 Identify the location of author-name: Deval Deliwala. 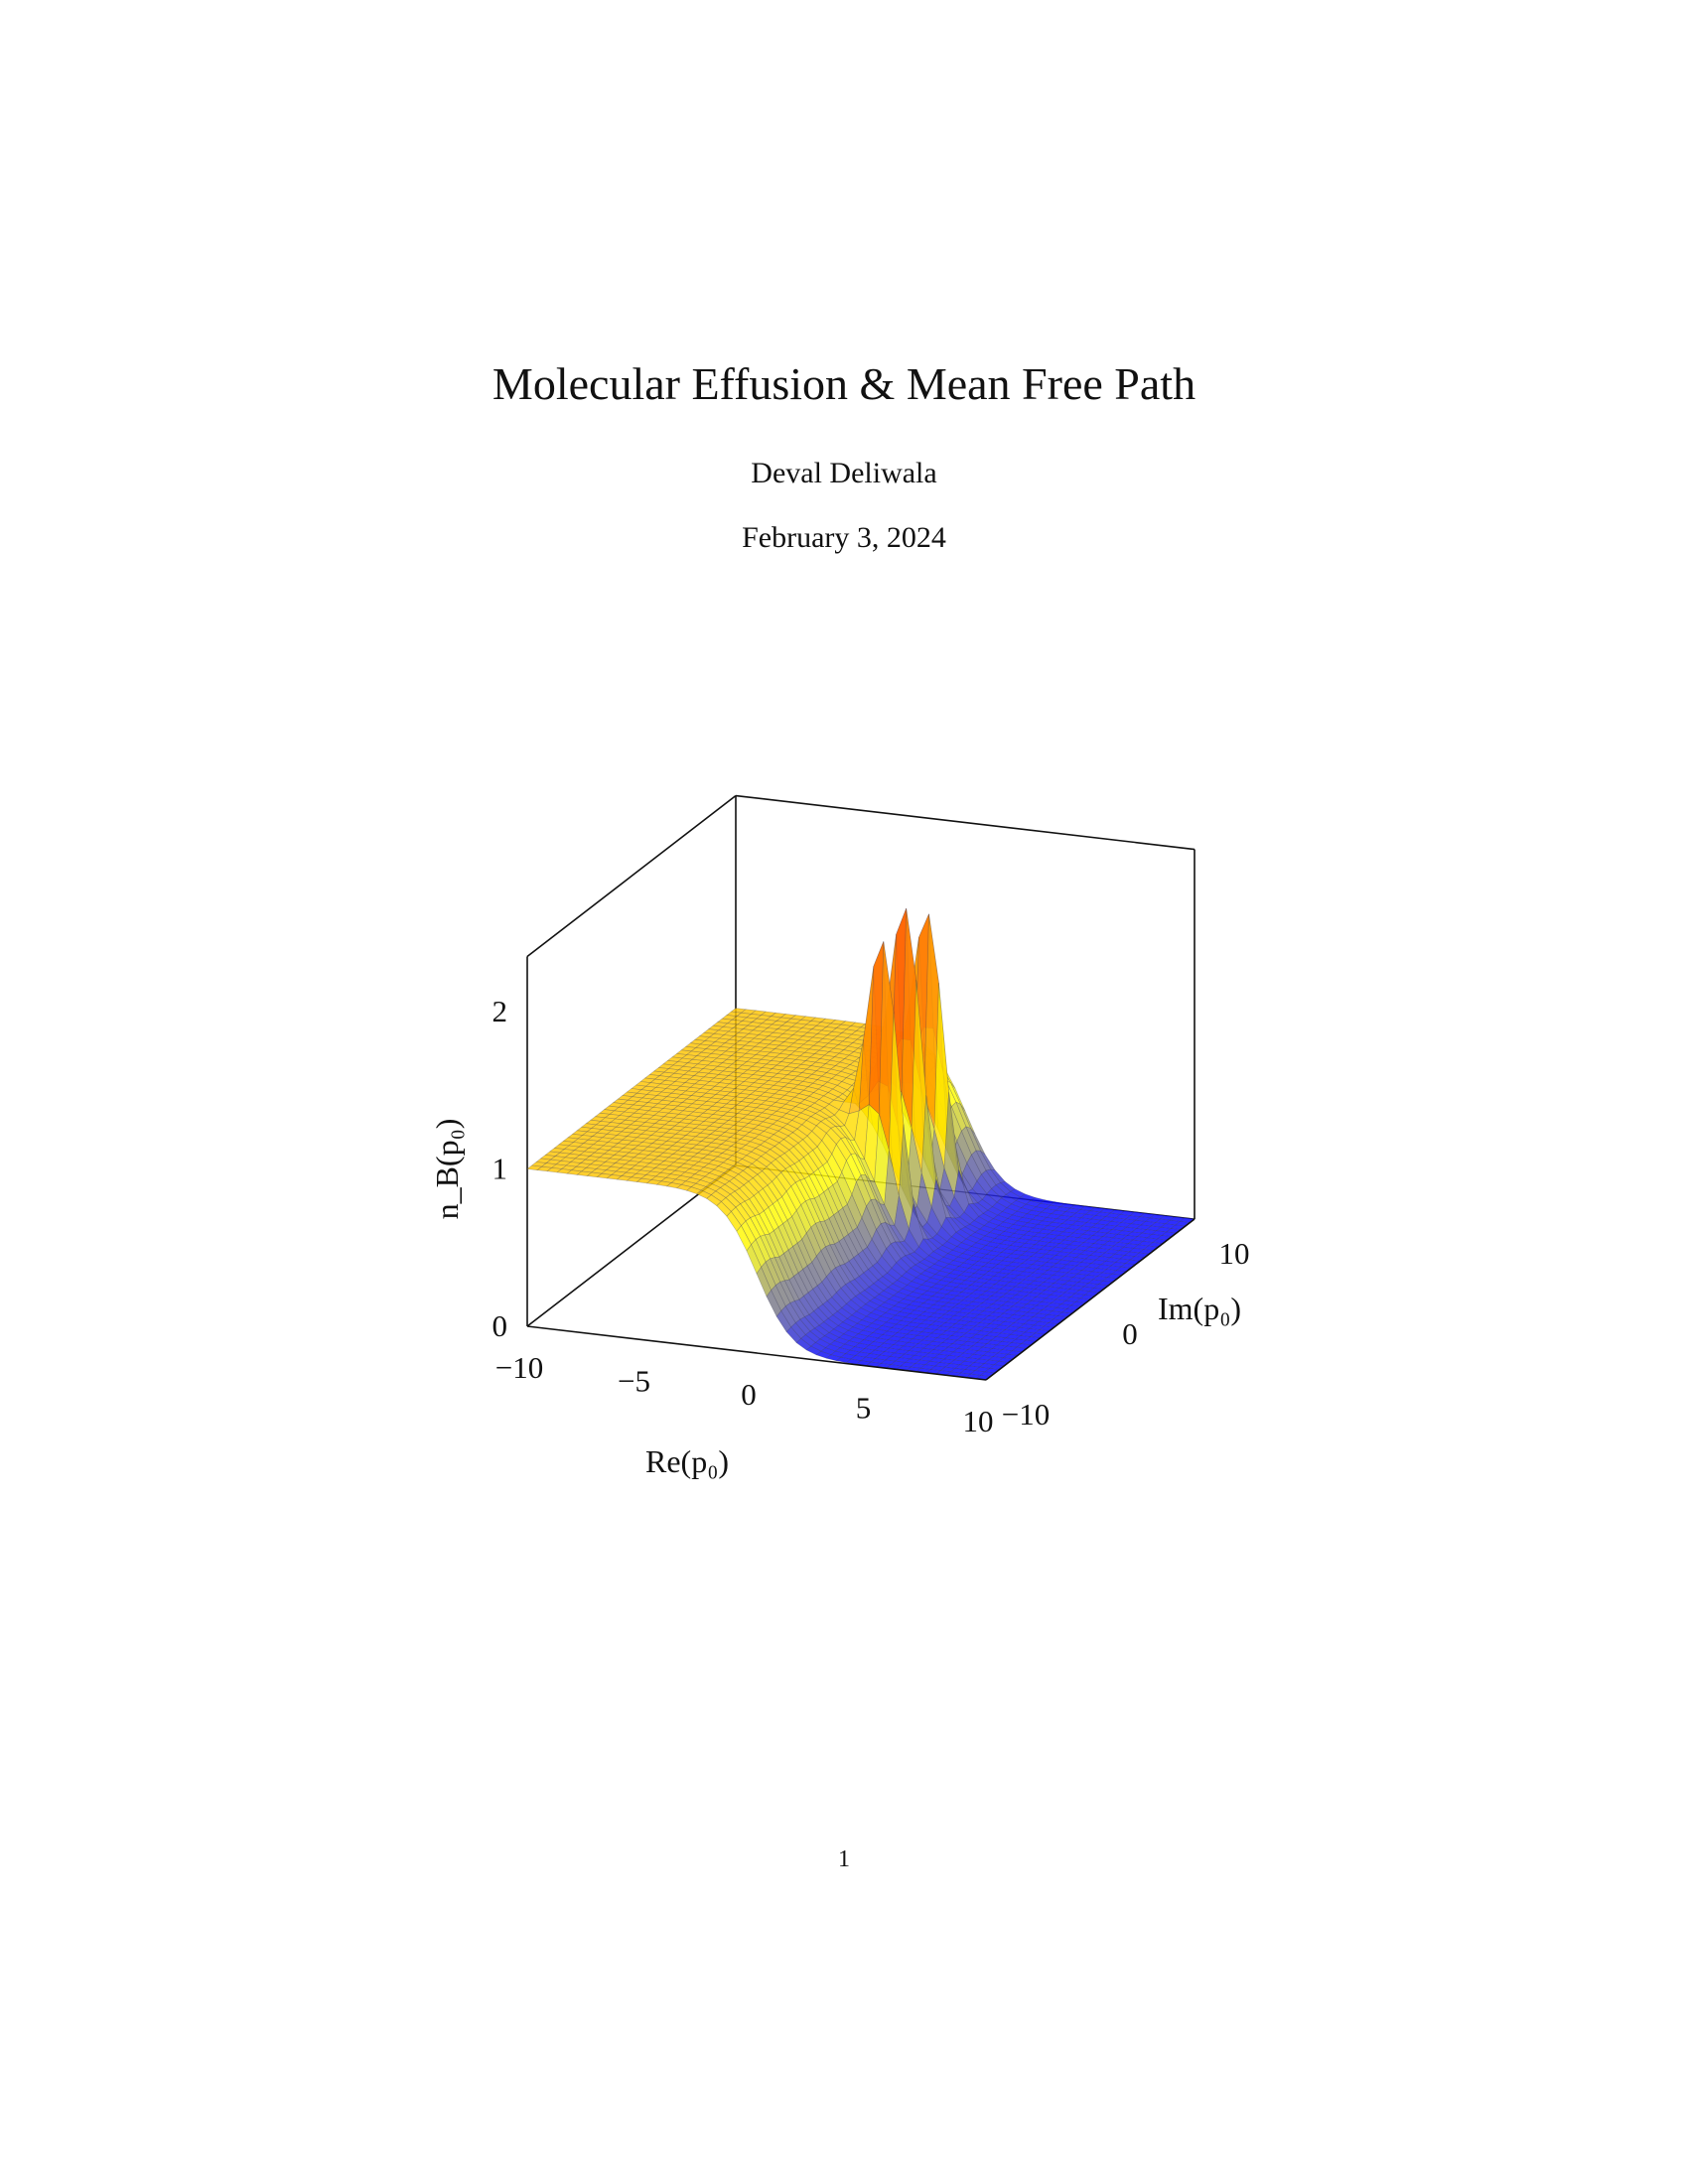
(844, 473).